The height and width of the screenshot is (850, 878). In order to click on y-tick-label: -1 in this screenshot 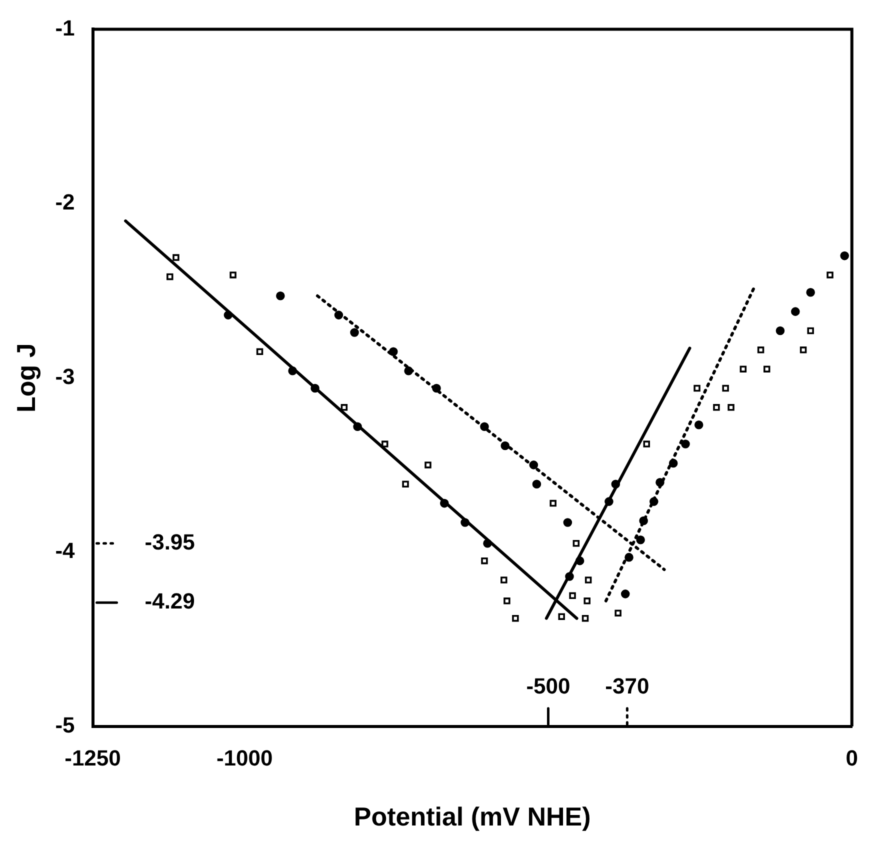, I will do `click(65, 27)`.